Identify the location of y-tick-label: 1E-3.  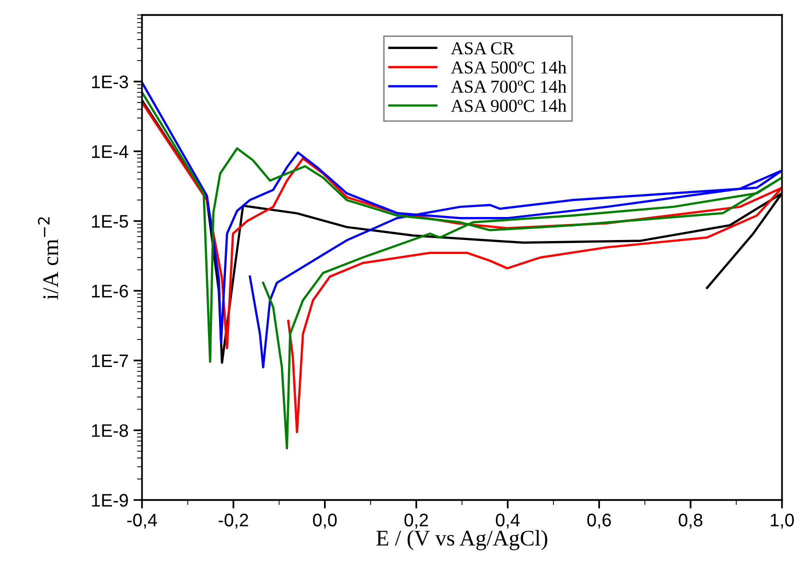
(110, 81).